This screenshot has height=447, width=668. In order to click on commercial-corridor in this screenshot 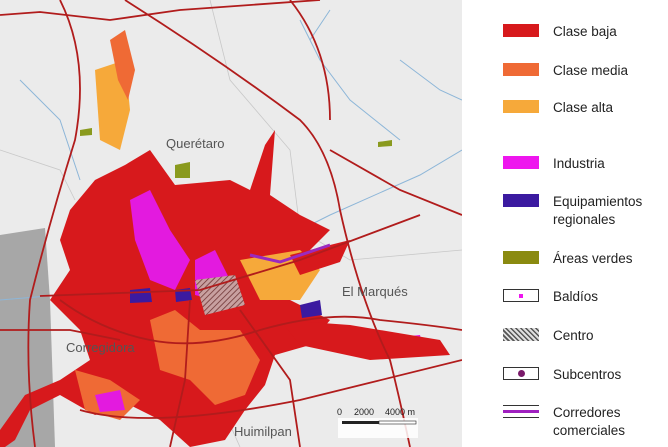, I will do `click(290, 253)`.